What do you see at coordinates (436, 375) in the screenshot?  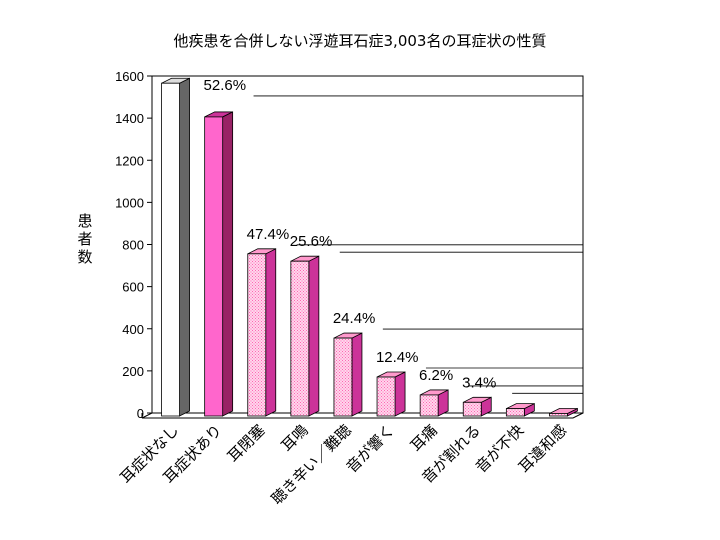 I see `percent-label: 6.2%` at bounding box center [436, 375].